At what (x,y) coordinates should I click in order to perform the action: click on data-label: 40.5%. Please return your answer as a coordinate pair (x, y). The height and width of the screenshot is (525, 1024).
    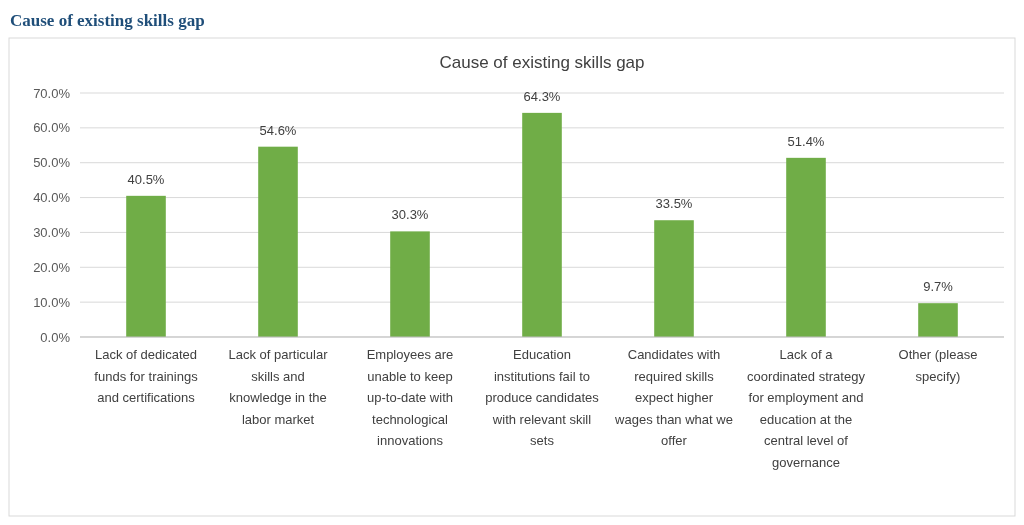
    Looking at the image, I should click on (146, 179).